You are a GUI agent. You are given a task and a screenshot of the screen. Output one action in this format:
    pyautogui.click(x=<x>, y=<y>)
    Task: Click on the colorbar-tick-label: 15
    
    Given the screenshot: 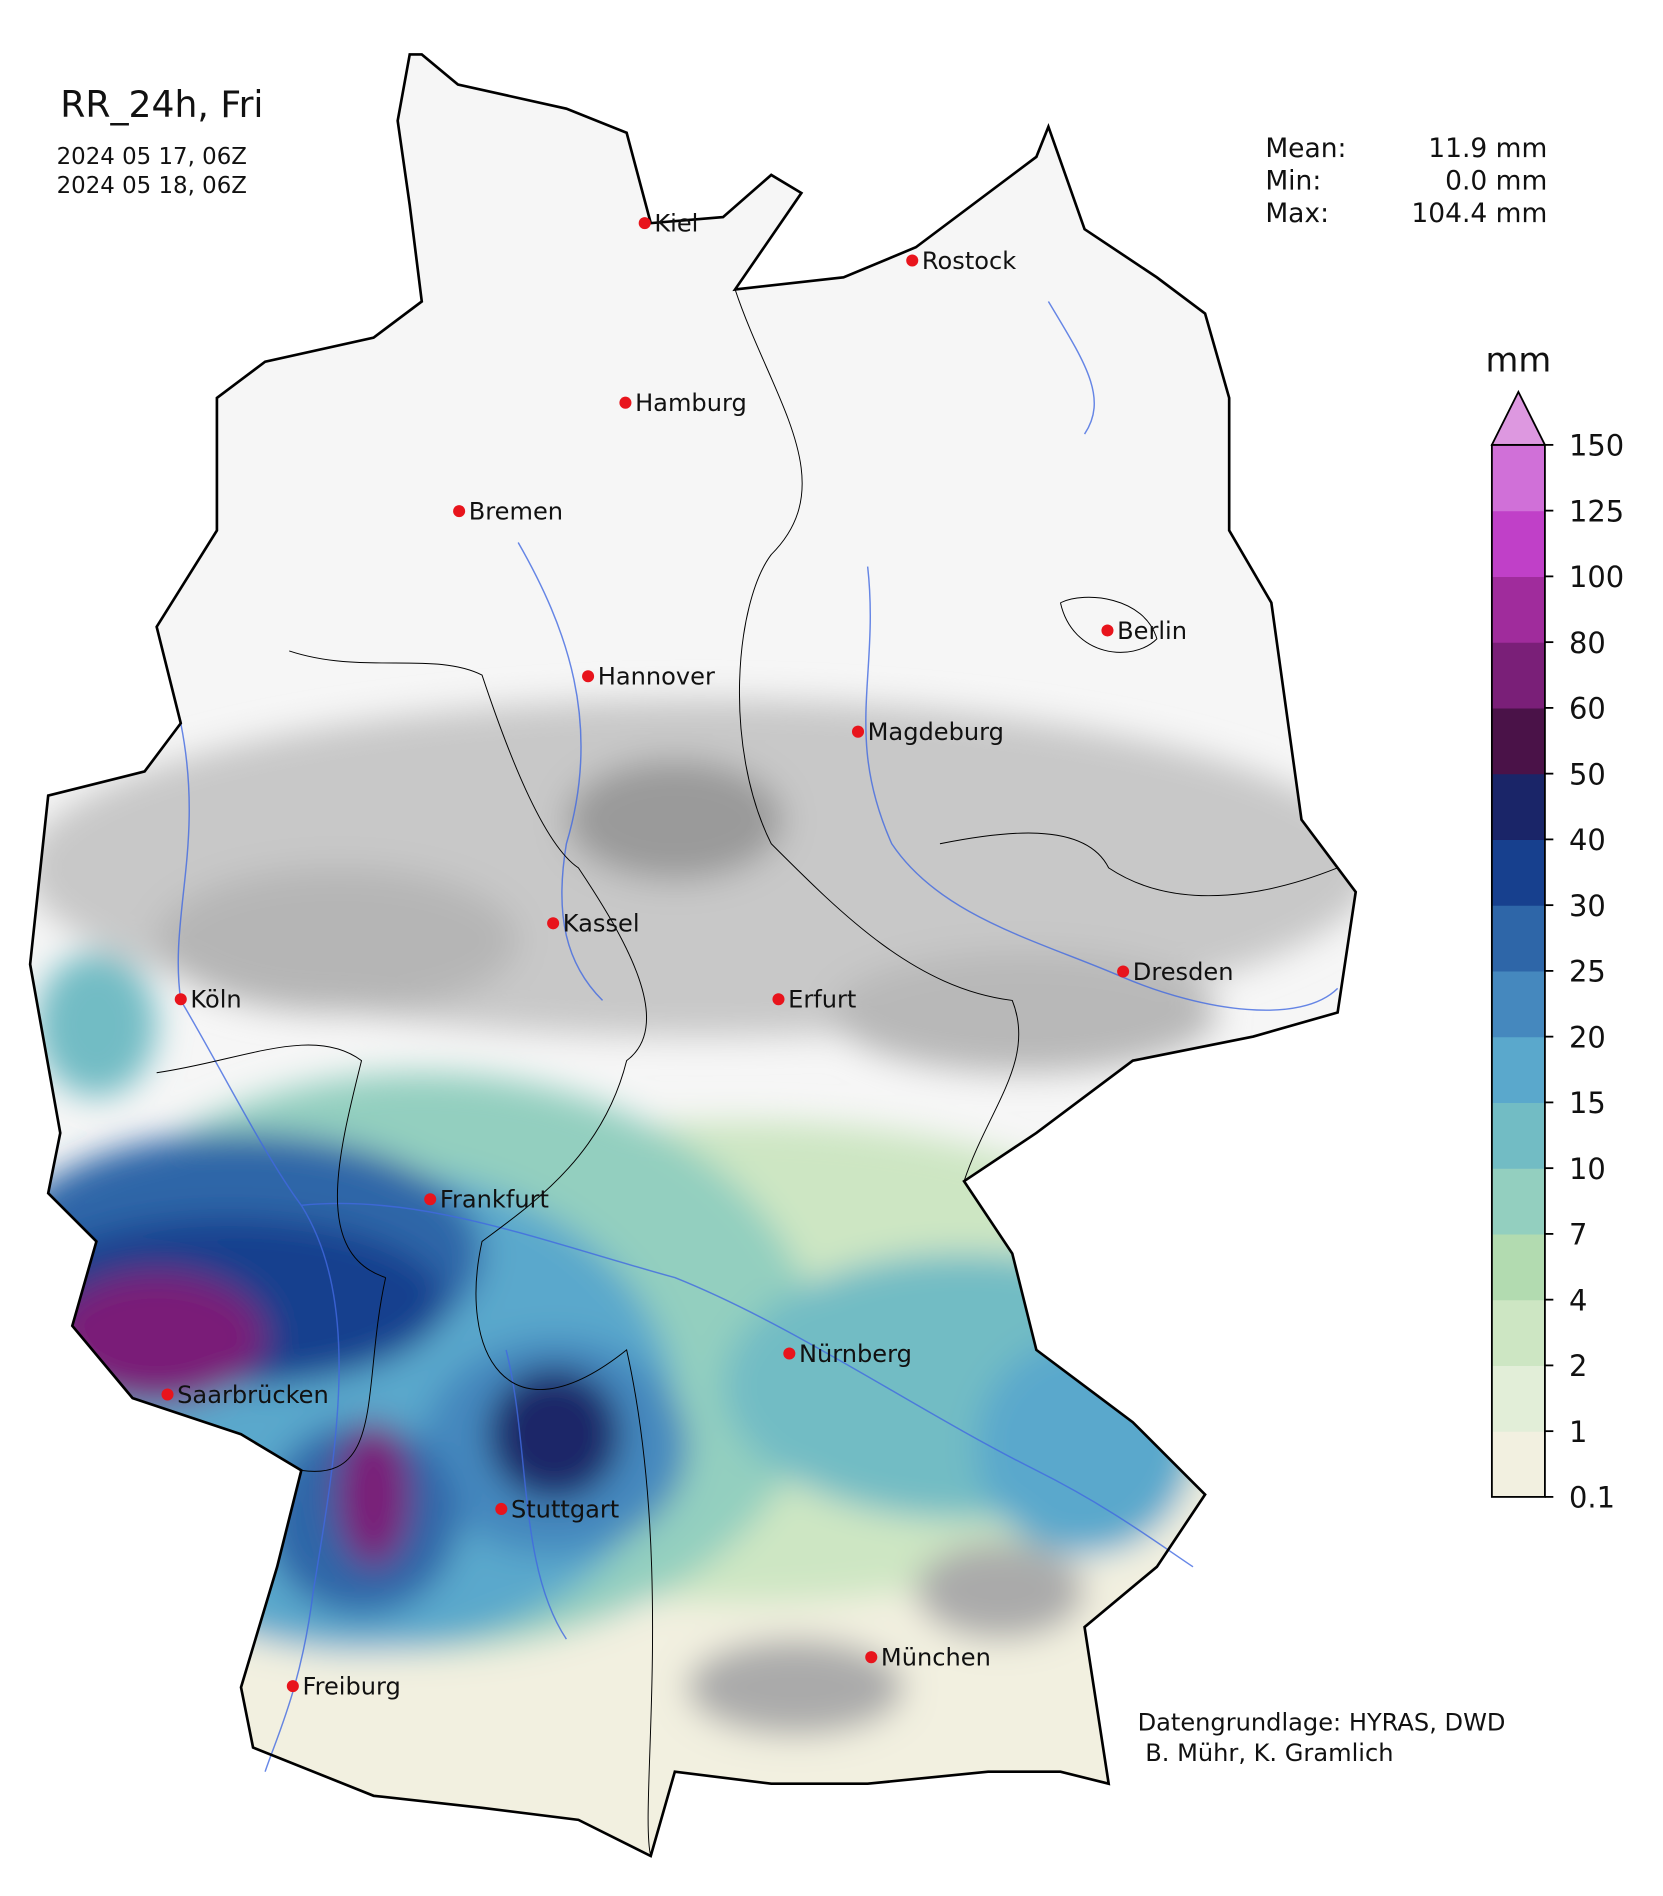 What is the action you would take?
    pyautogui.click(x=1587, y=1103)
    